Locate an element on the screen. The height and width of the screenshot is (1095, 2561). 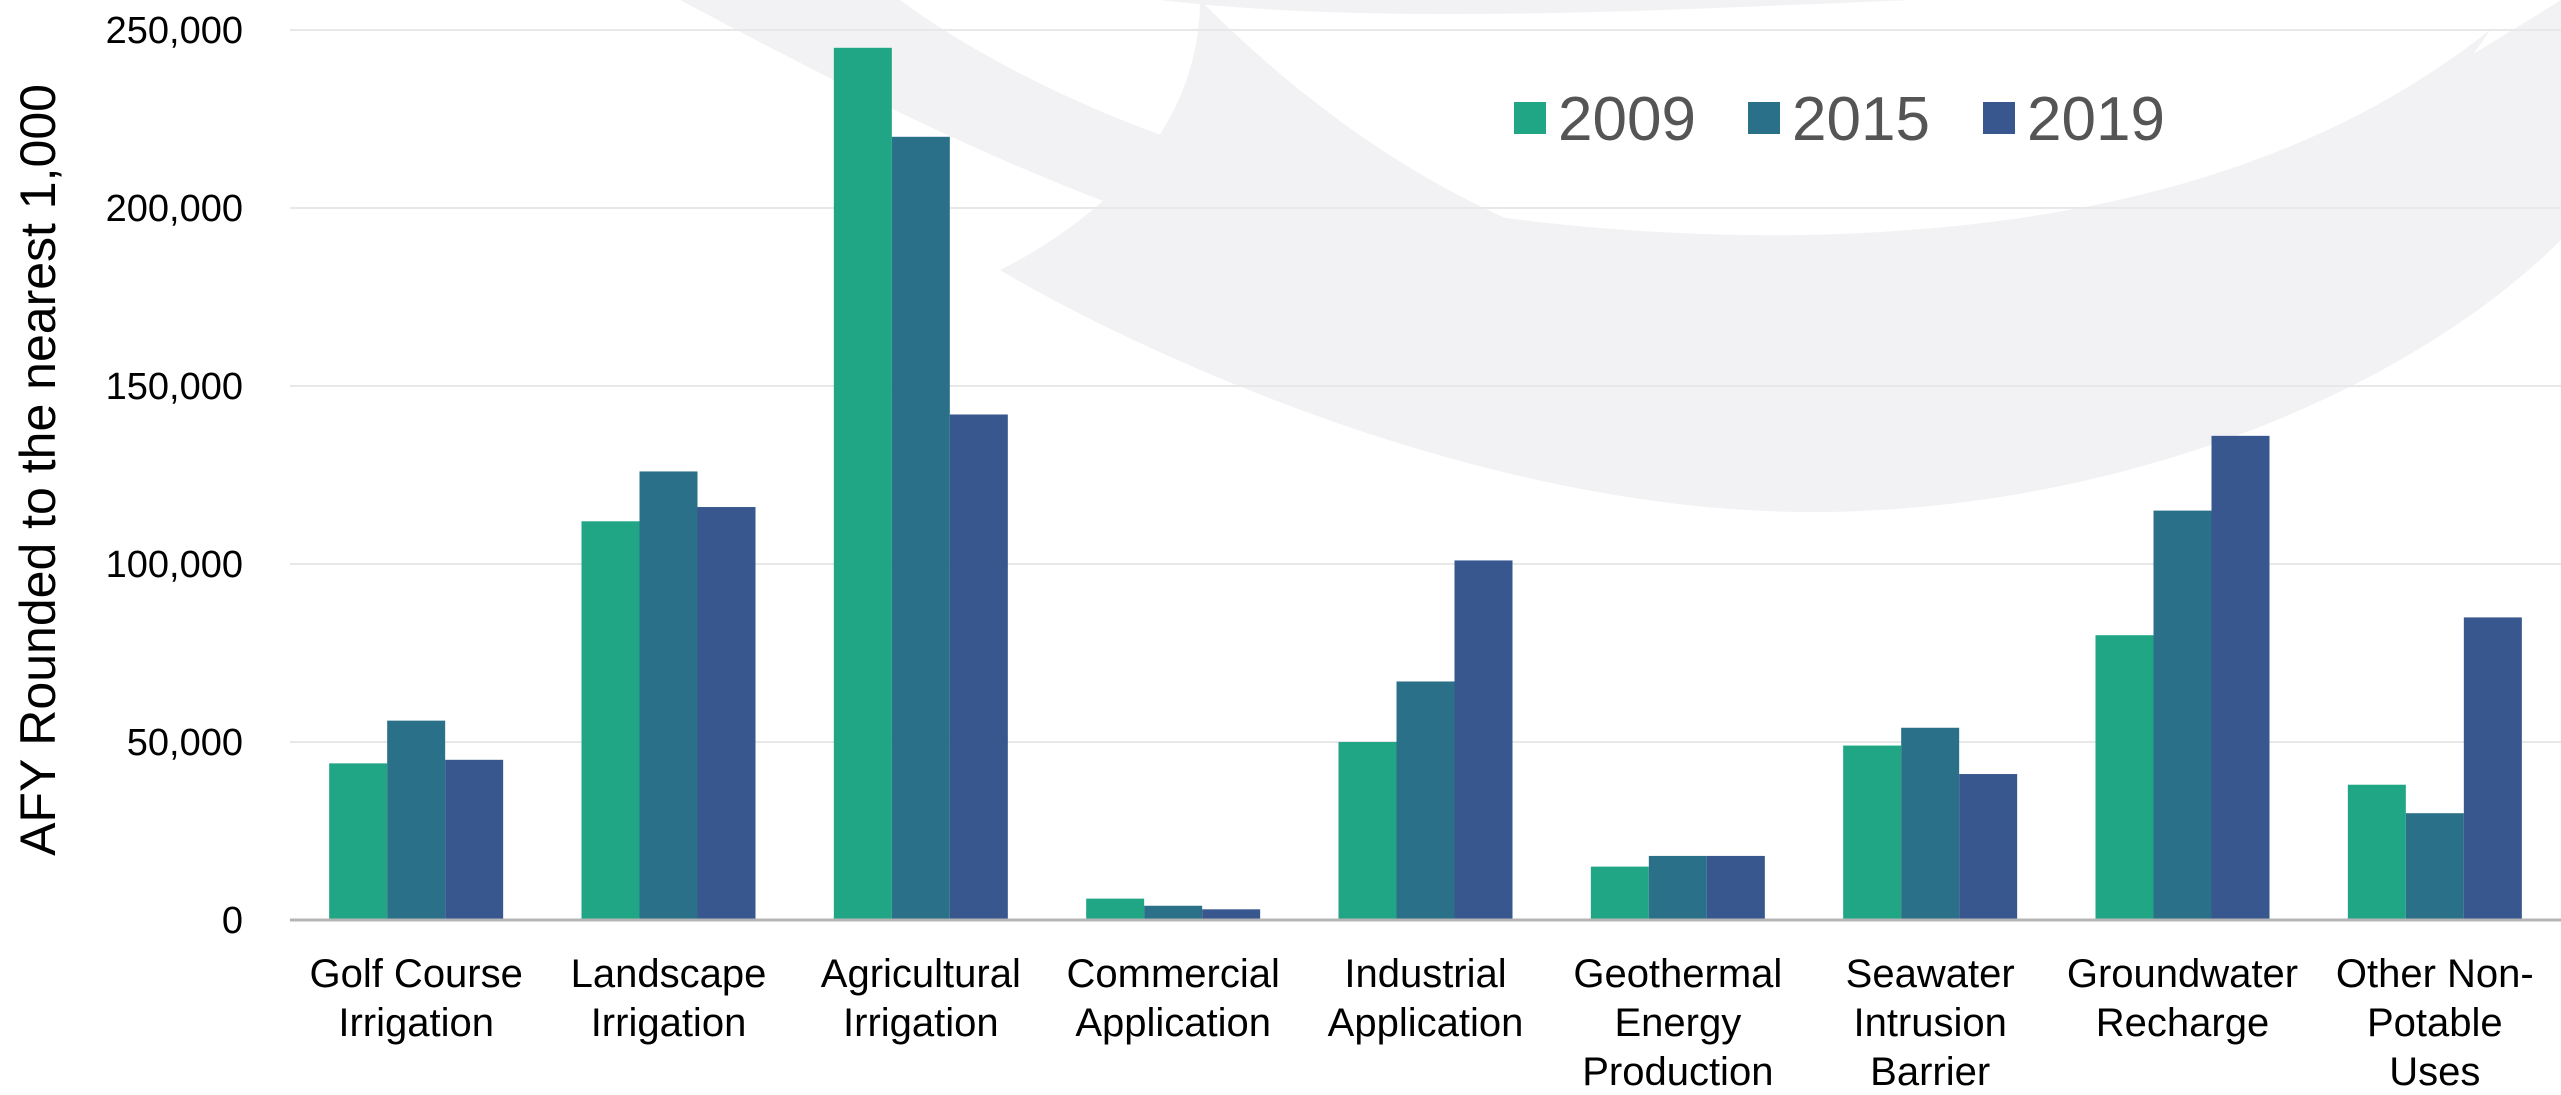
legend: 2009 2015 2019 is located at coordinates (1839, 119).